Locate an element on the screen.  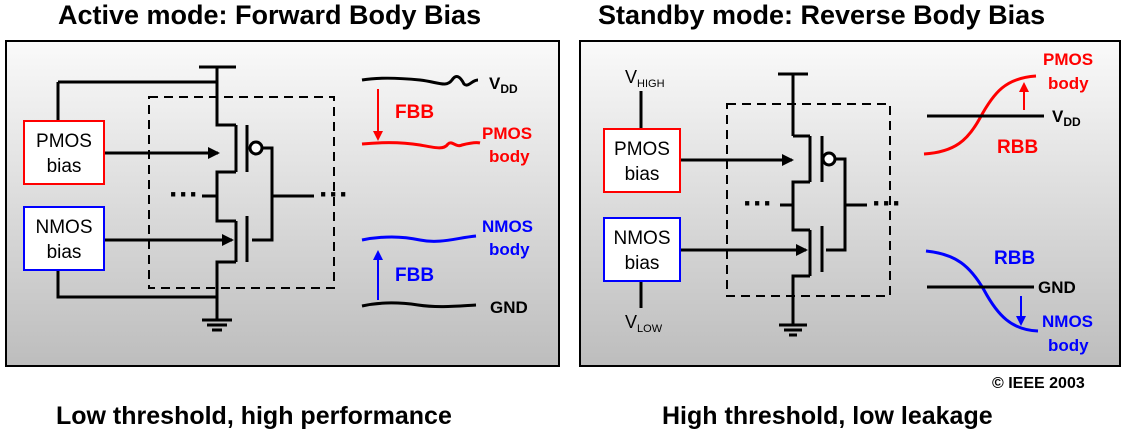
right-pmos-gate-bubble is located at coordinates (829, 159).